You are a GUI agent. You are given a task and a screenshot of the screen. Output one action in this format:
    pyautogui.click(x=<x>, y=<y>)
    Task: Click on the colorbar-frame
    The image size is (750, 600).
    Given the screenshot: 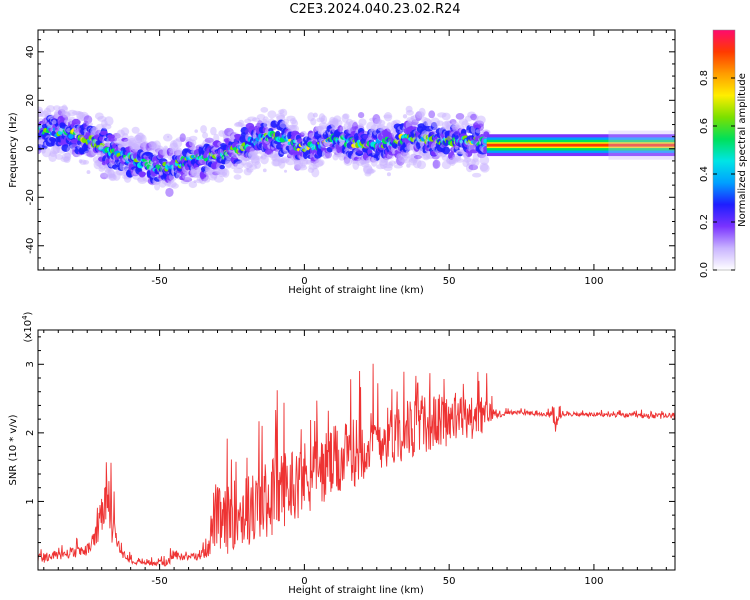 What is the action you would take?
    pyautogui.click(x=724, y=150)
    